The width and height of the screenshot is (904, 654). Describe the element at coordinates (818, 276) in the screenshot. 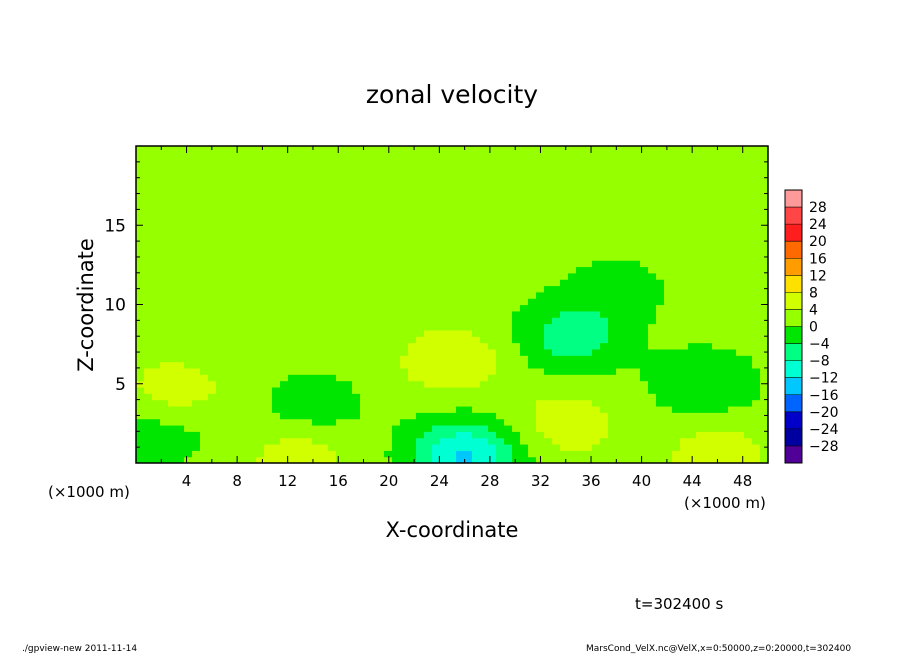

I see `colorbar-label: 12` at that location.